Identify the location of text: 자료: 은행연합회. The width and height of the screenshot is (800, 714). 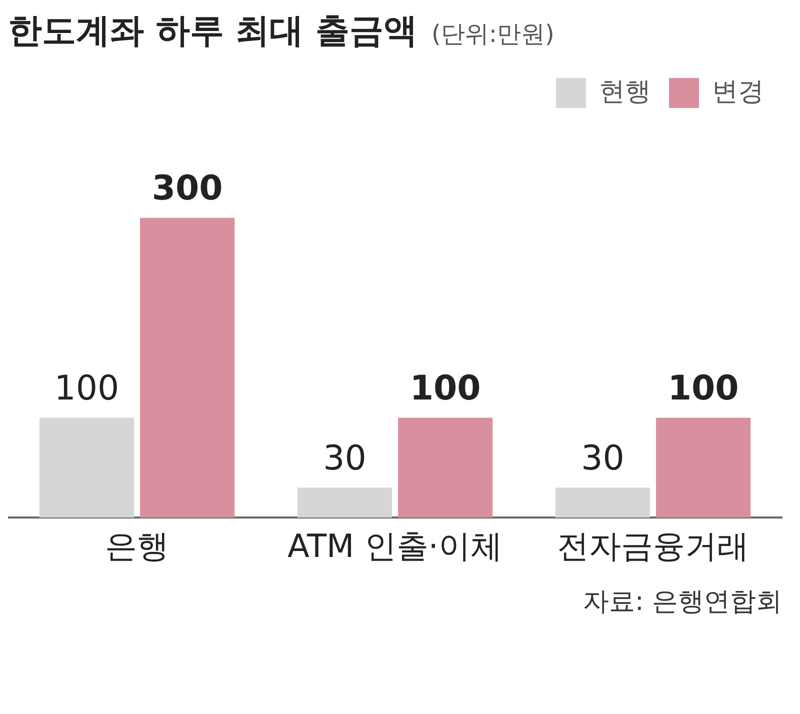
(682, 602).